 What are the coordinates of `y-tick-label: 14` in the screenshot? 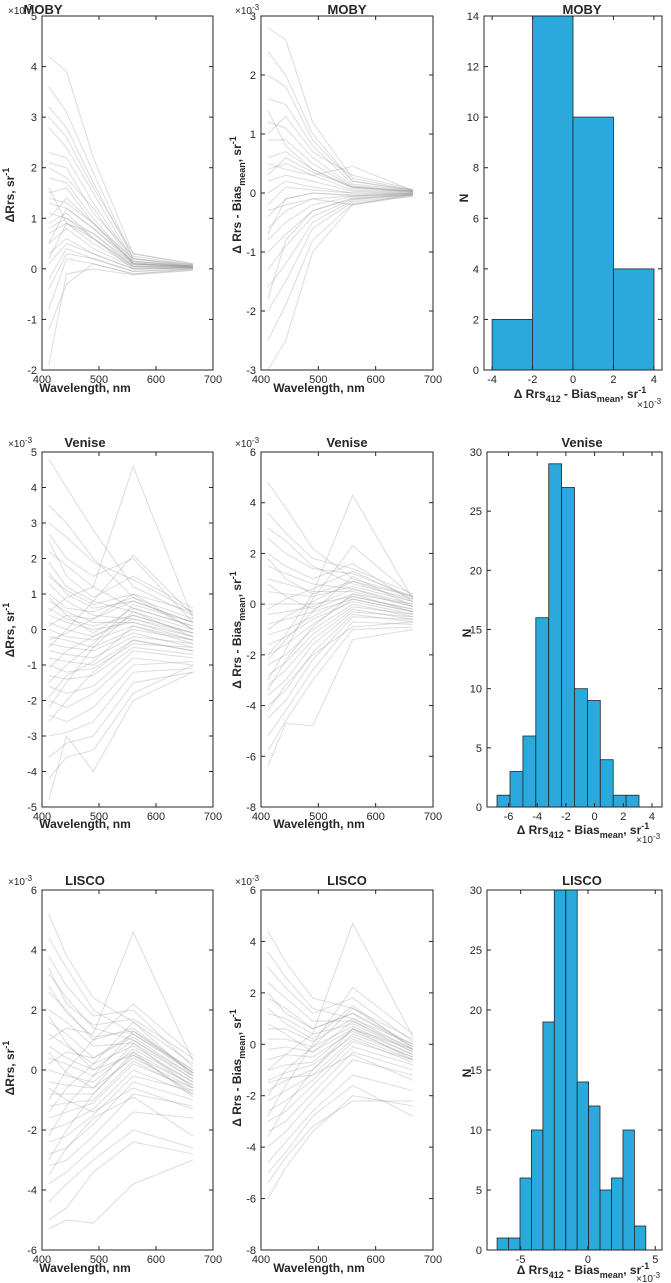 It's located at (473, 17).